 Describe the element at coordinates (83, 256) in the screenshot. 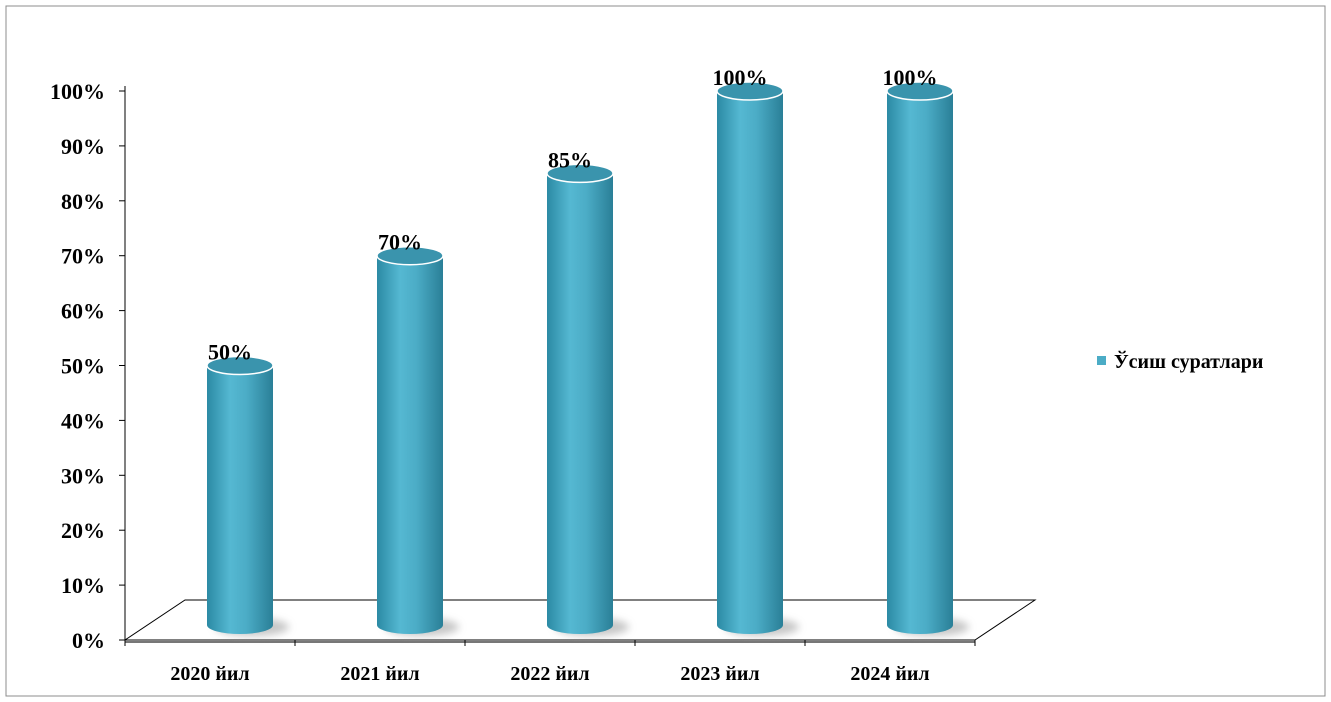

I see `y-tick-label: 70%` at that location.